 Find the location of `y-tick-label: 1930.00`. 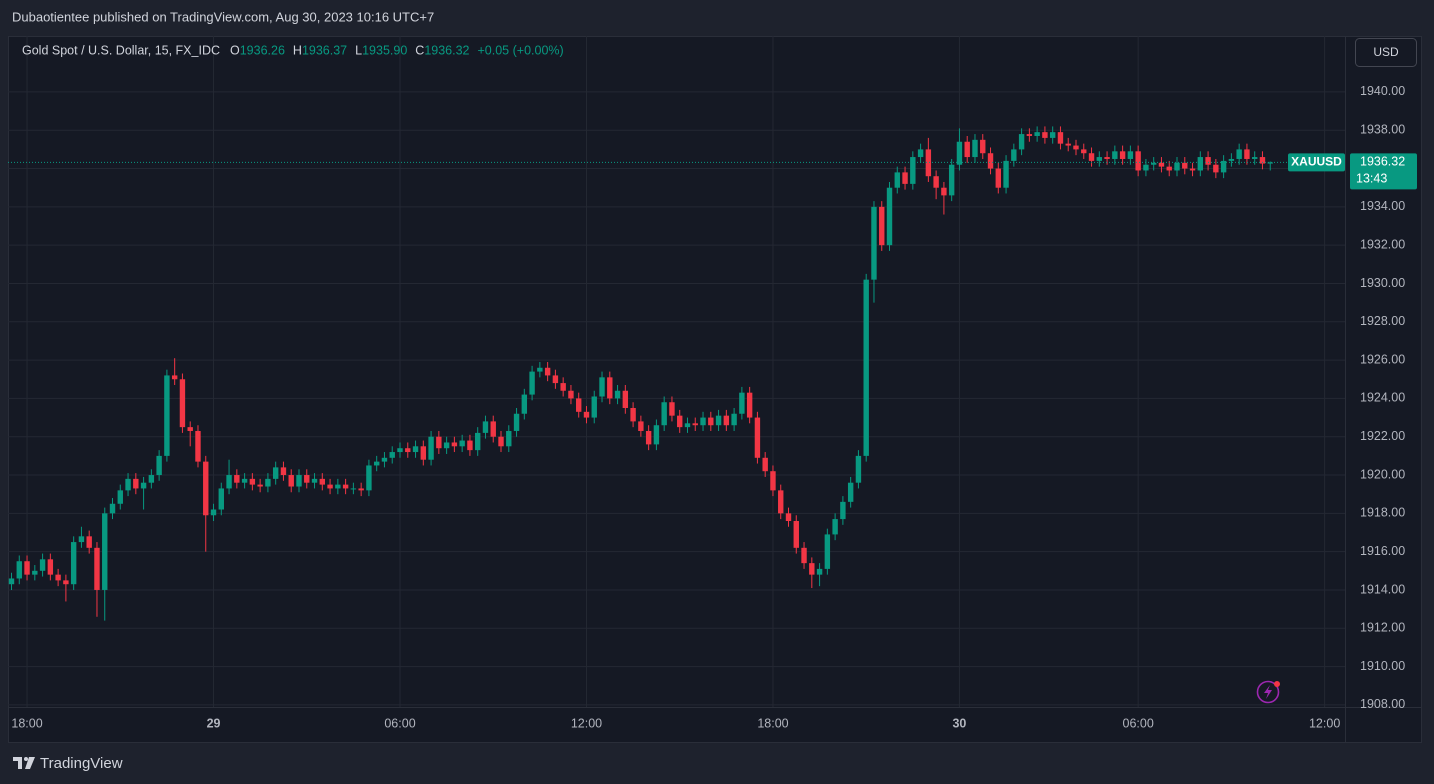

y-tick-label: 1930.00 is located at coordinates (1382, 283).